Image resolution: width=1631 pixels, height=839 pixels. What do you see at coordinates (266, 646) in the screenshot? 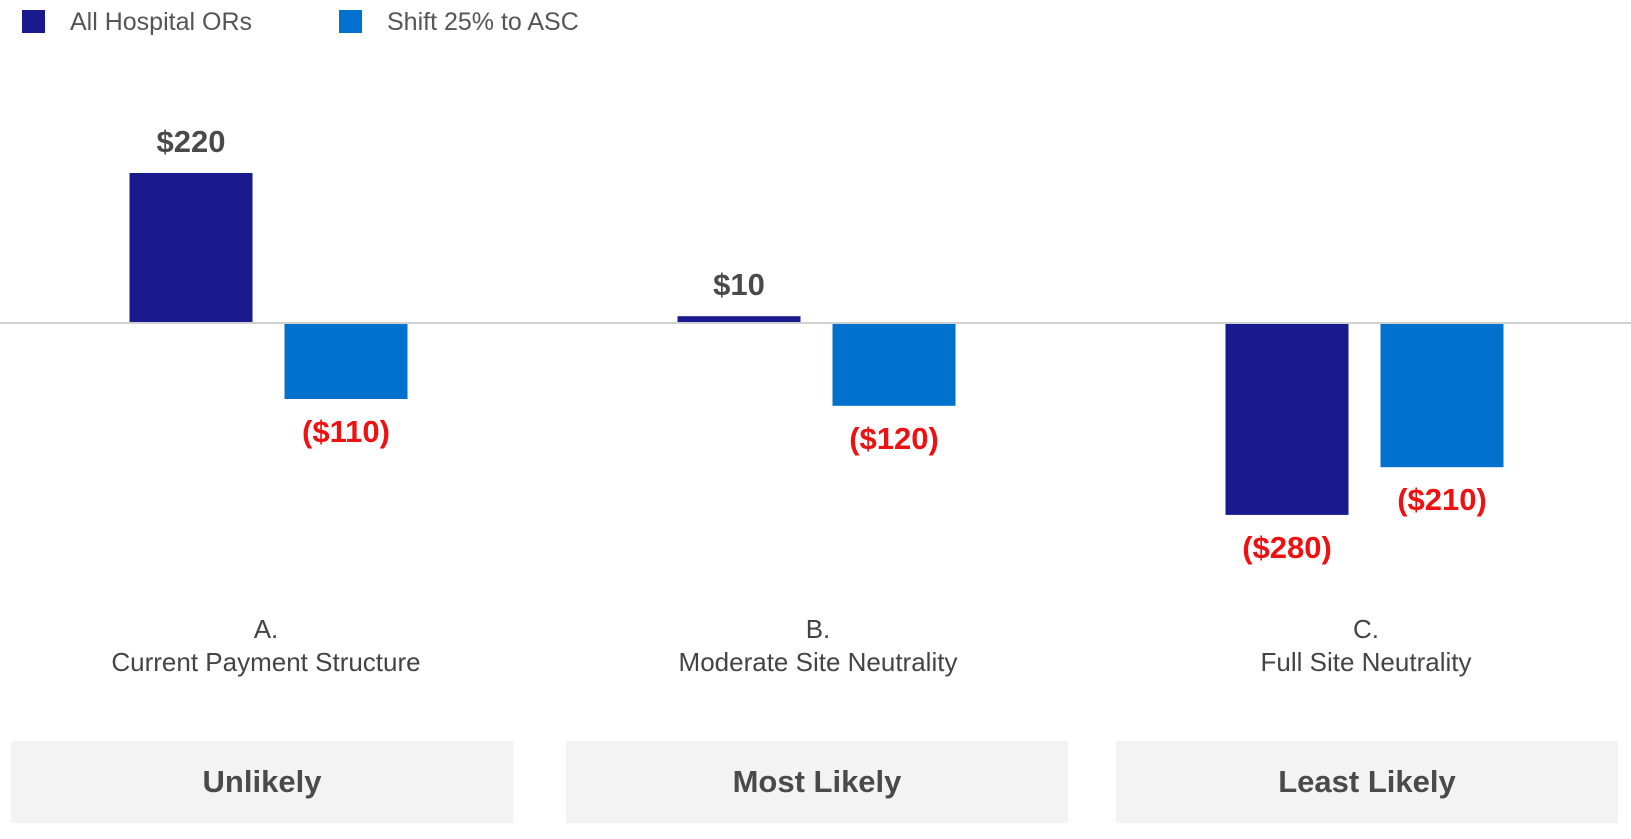
I see `category-label-a: A. Current Payment Structure` at bounding box center [266, 646].